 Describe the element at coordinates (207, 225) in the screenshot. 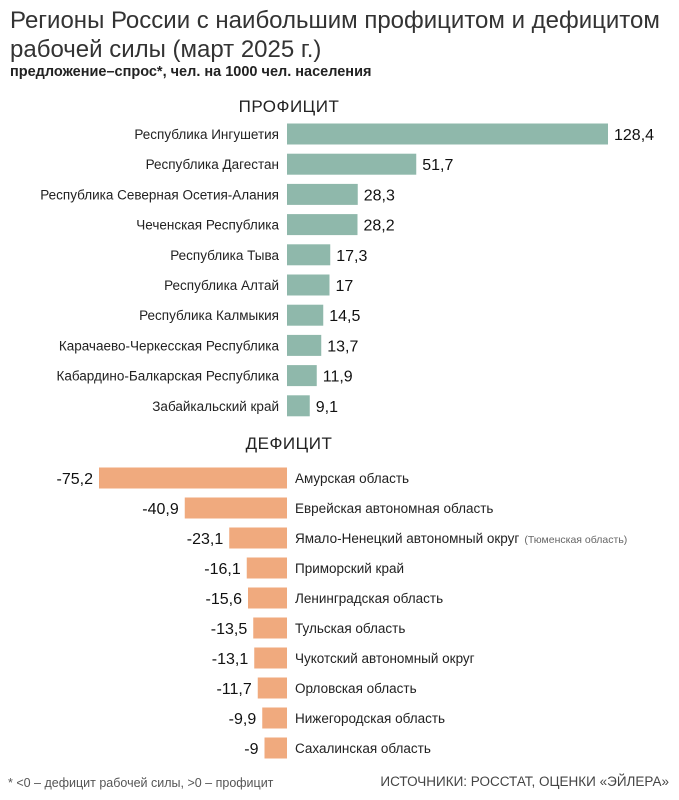

I see `category-label: Чеченская Республика` at that location.